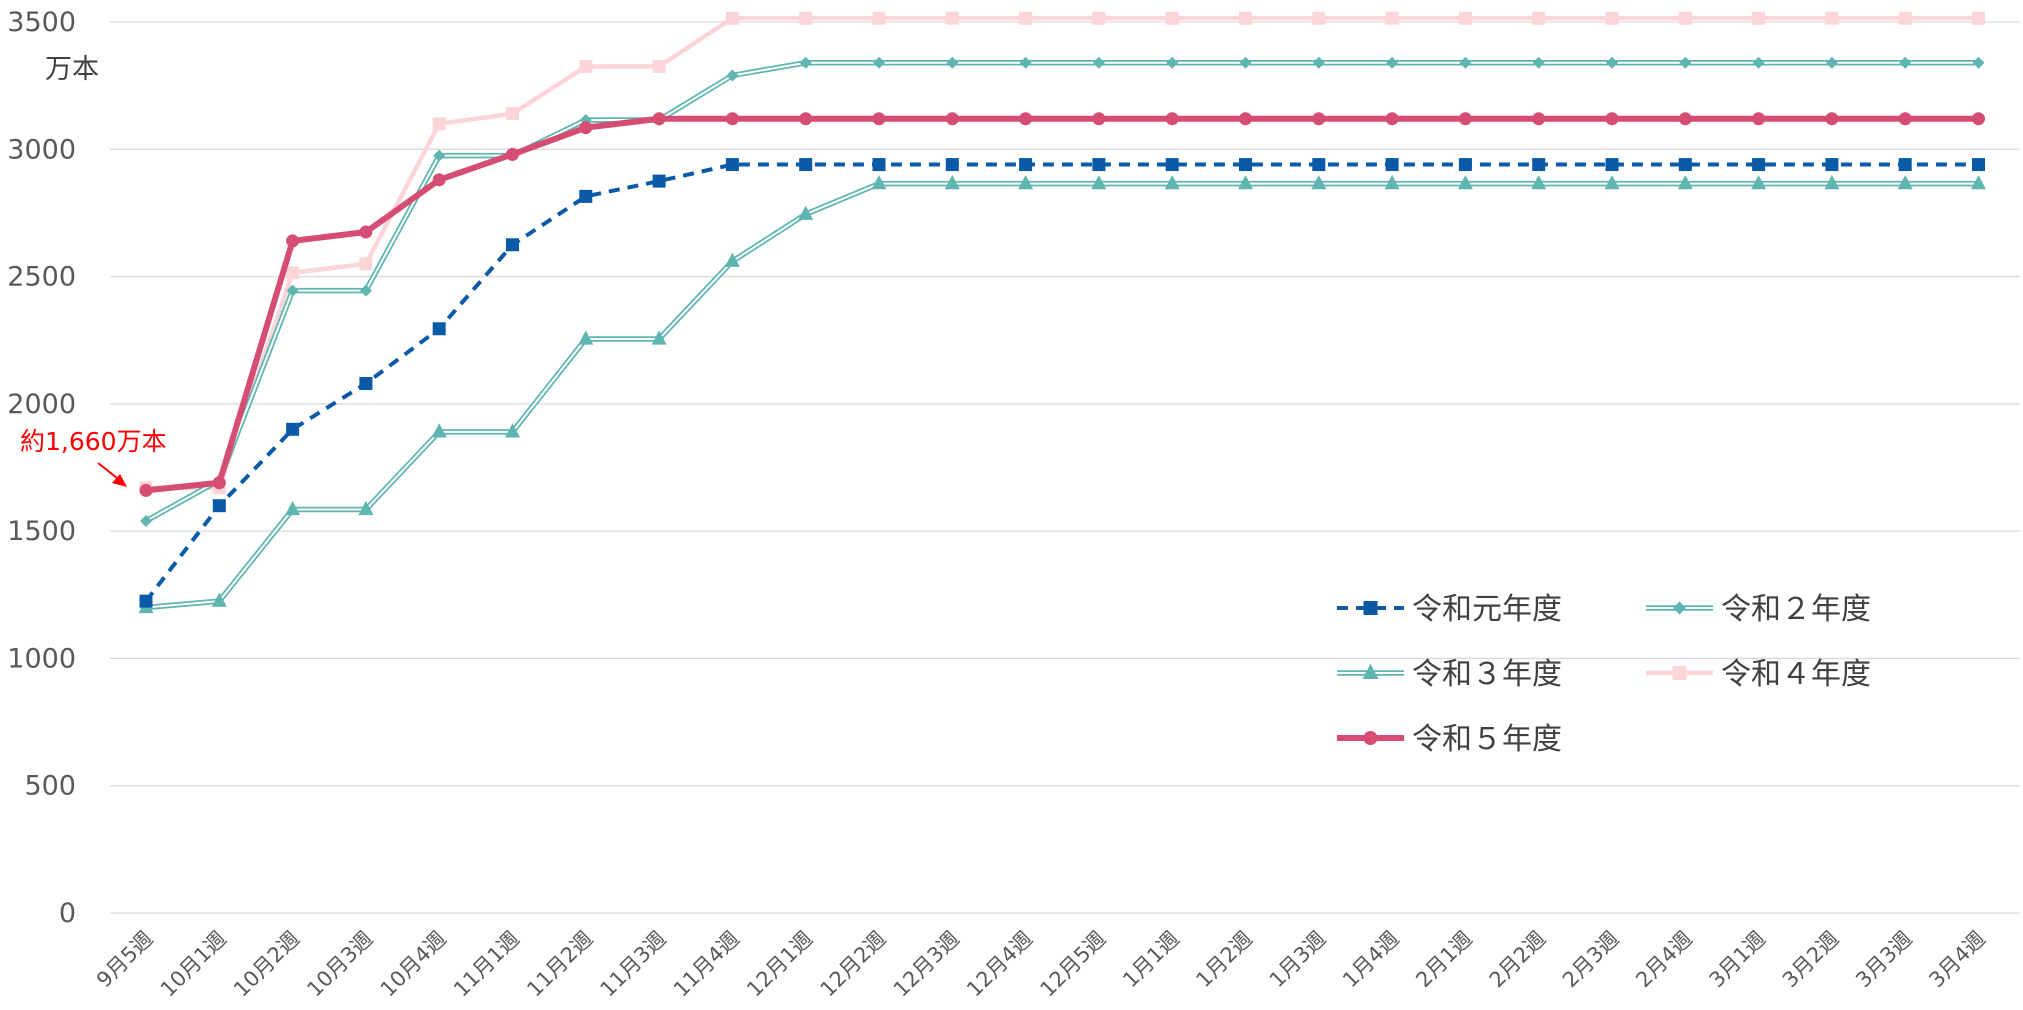 The width and height of the screenshot is (2023, 1010). What do you see at coordinates (1072, 964) in the screenshot?
I see `x-tick-label: 12月5週` at bounding box center [1072, 964].